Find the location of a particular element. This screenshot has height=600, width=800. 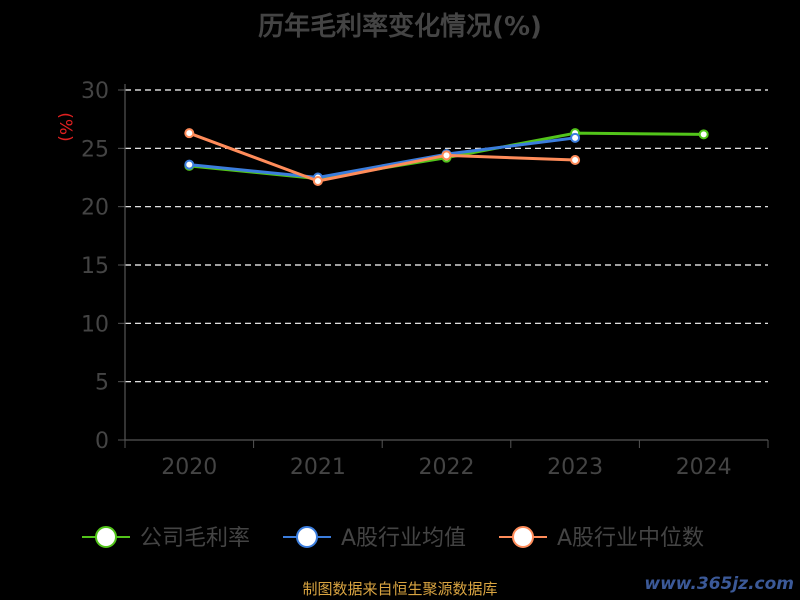

legend-label: 公司毛利率 is located at coordinates (195, 538).